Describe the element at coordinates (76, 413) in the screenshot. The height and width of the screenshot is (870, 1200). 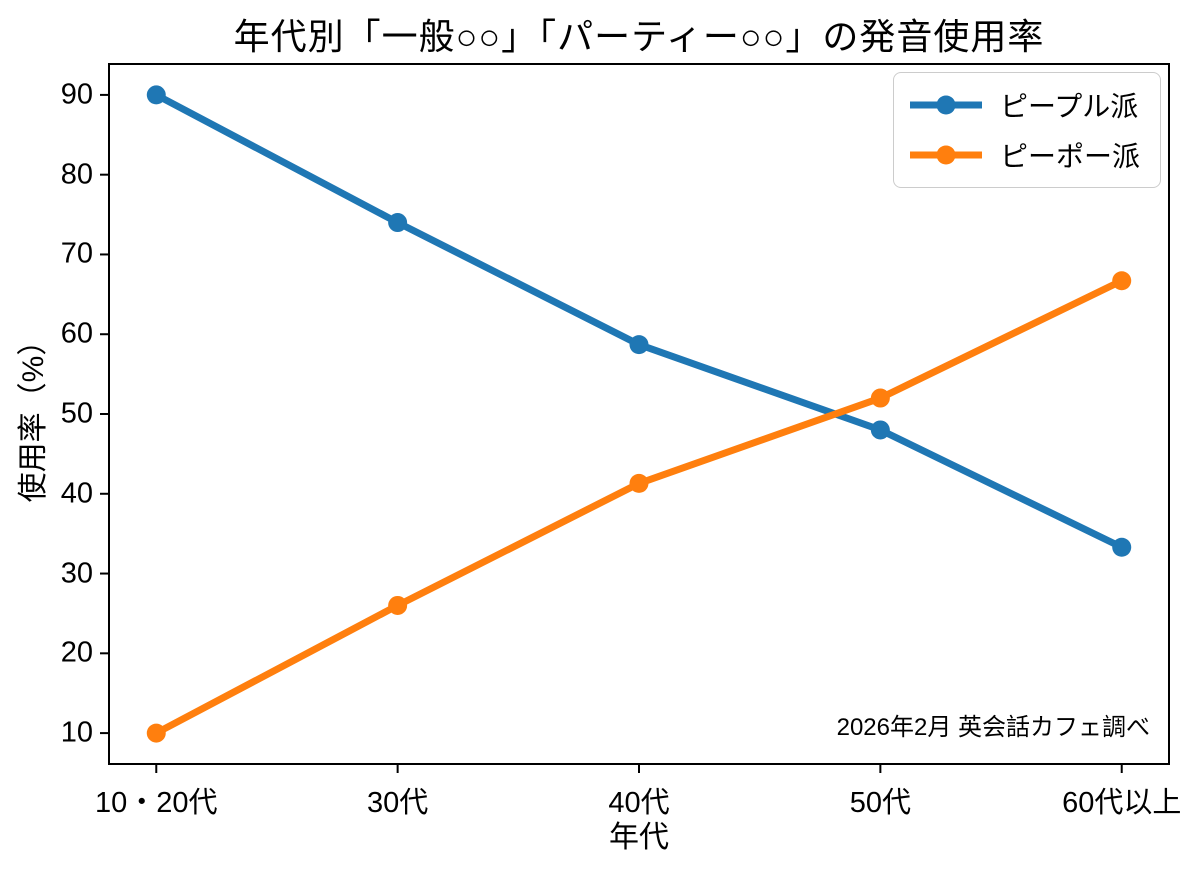
I see `y-tick-label: 50` at that location.